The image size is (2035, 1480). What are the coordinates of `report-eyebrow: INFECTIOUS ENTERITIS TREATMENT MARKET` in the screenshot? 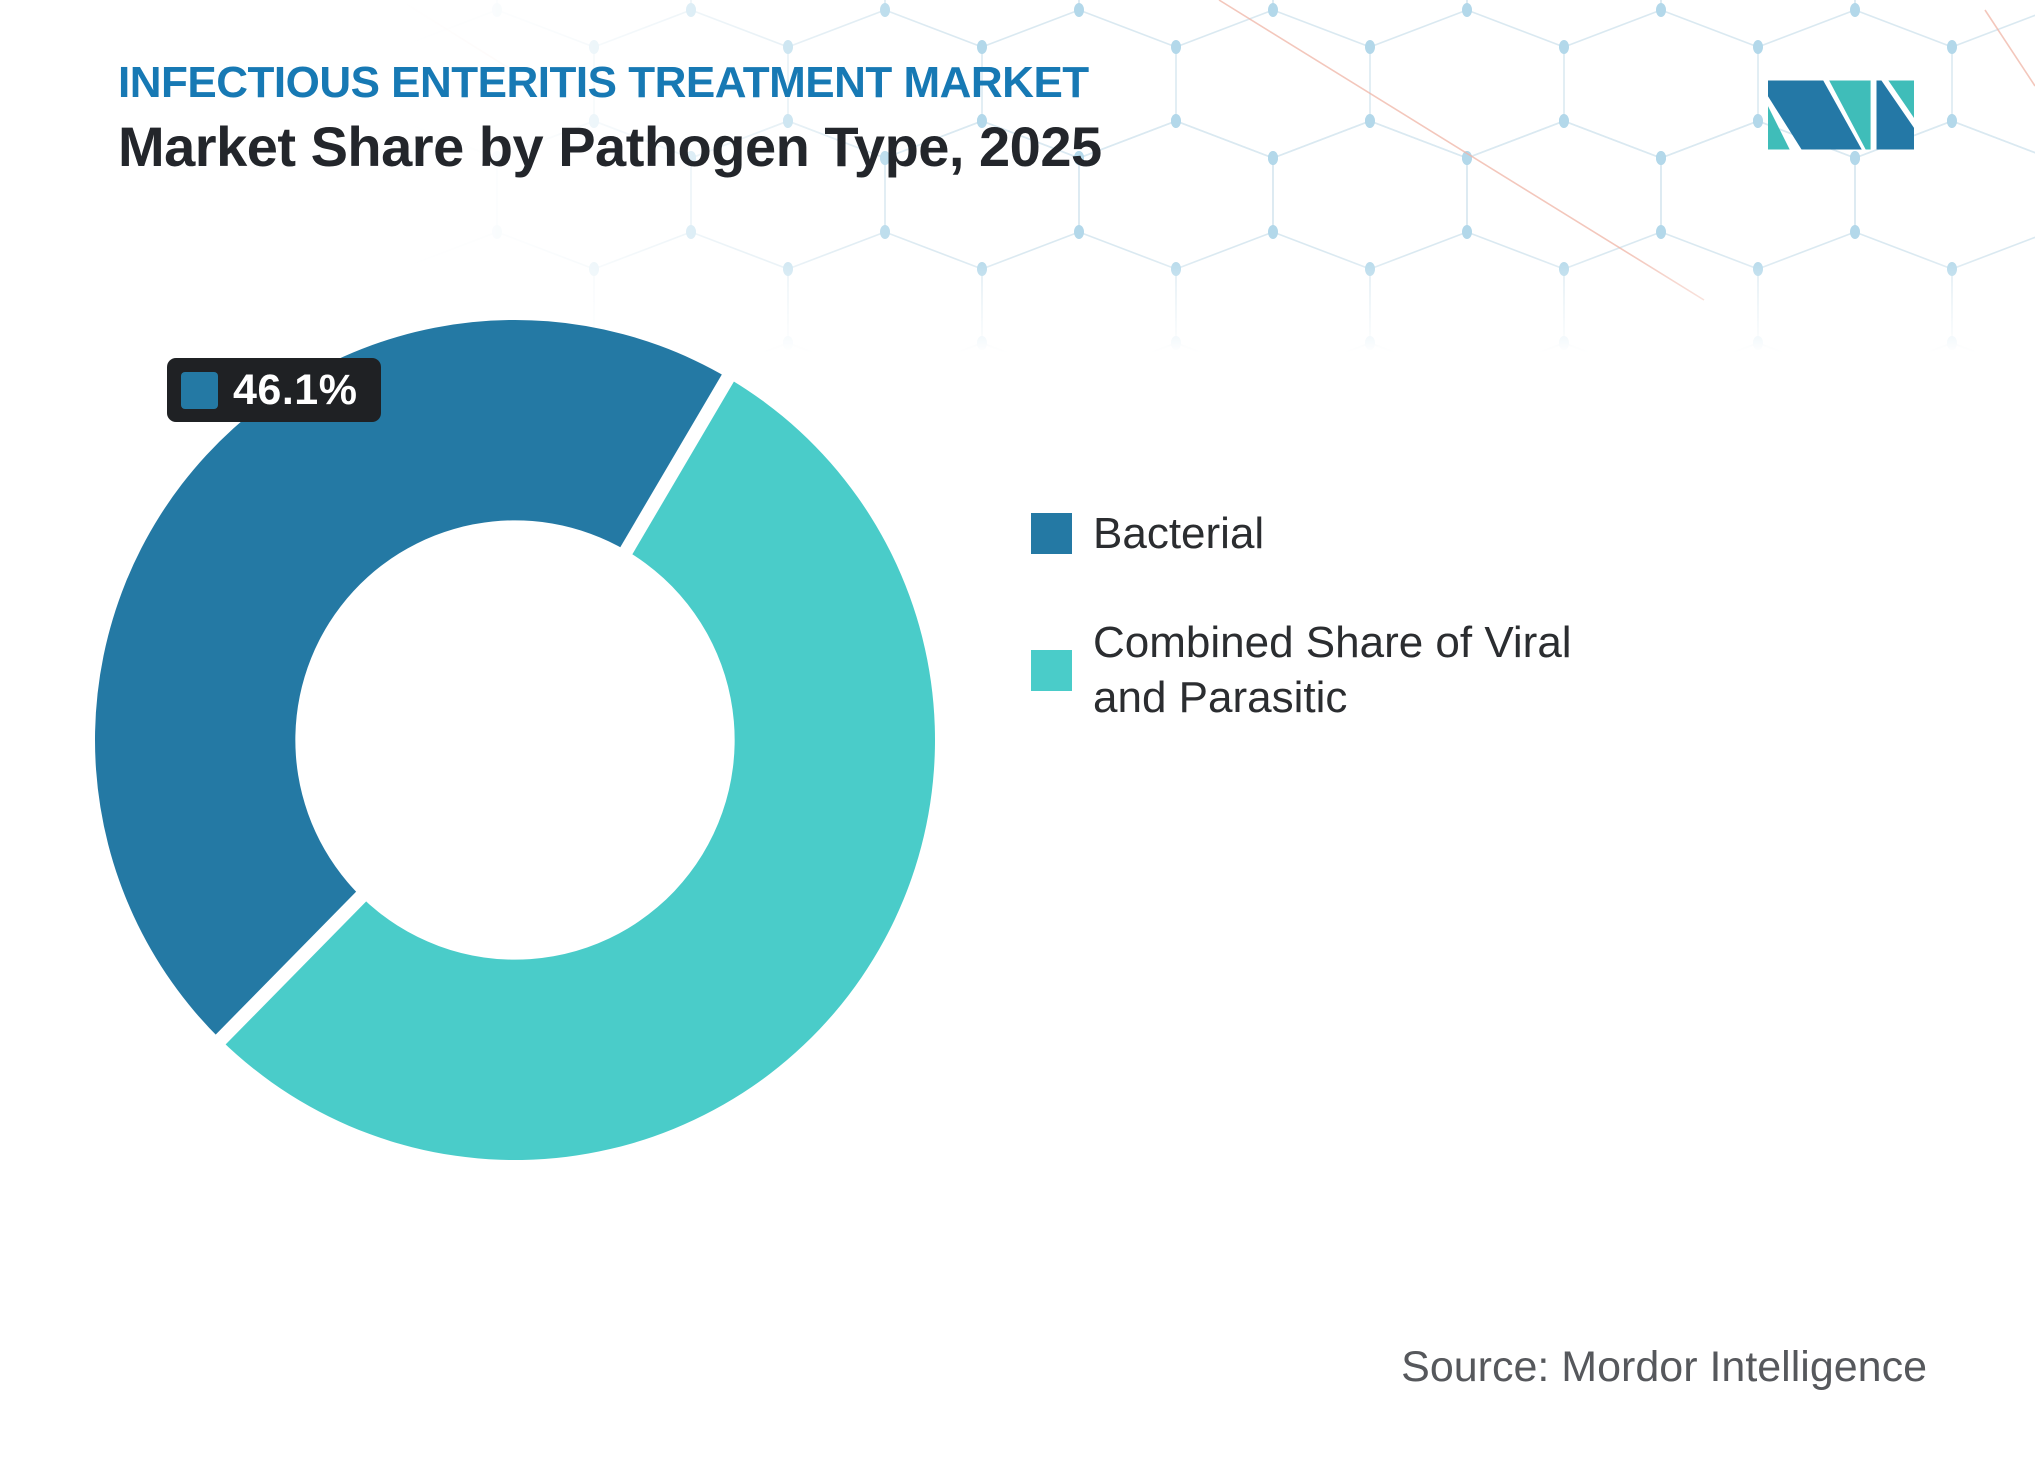 It's located at (603, 82).